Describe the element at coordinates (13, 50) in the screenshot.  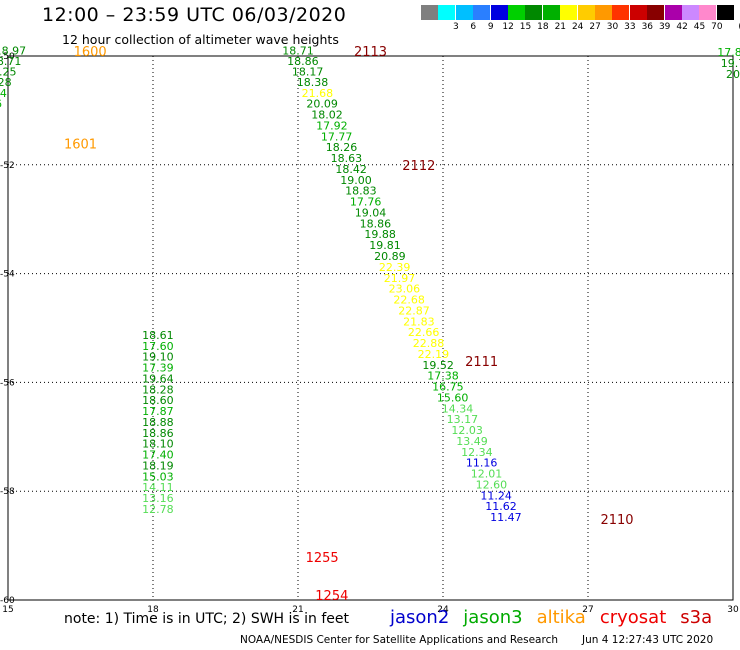
I see `swh-value: 18.97` at that location.